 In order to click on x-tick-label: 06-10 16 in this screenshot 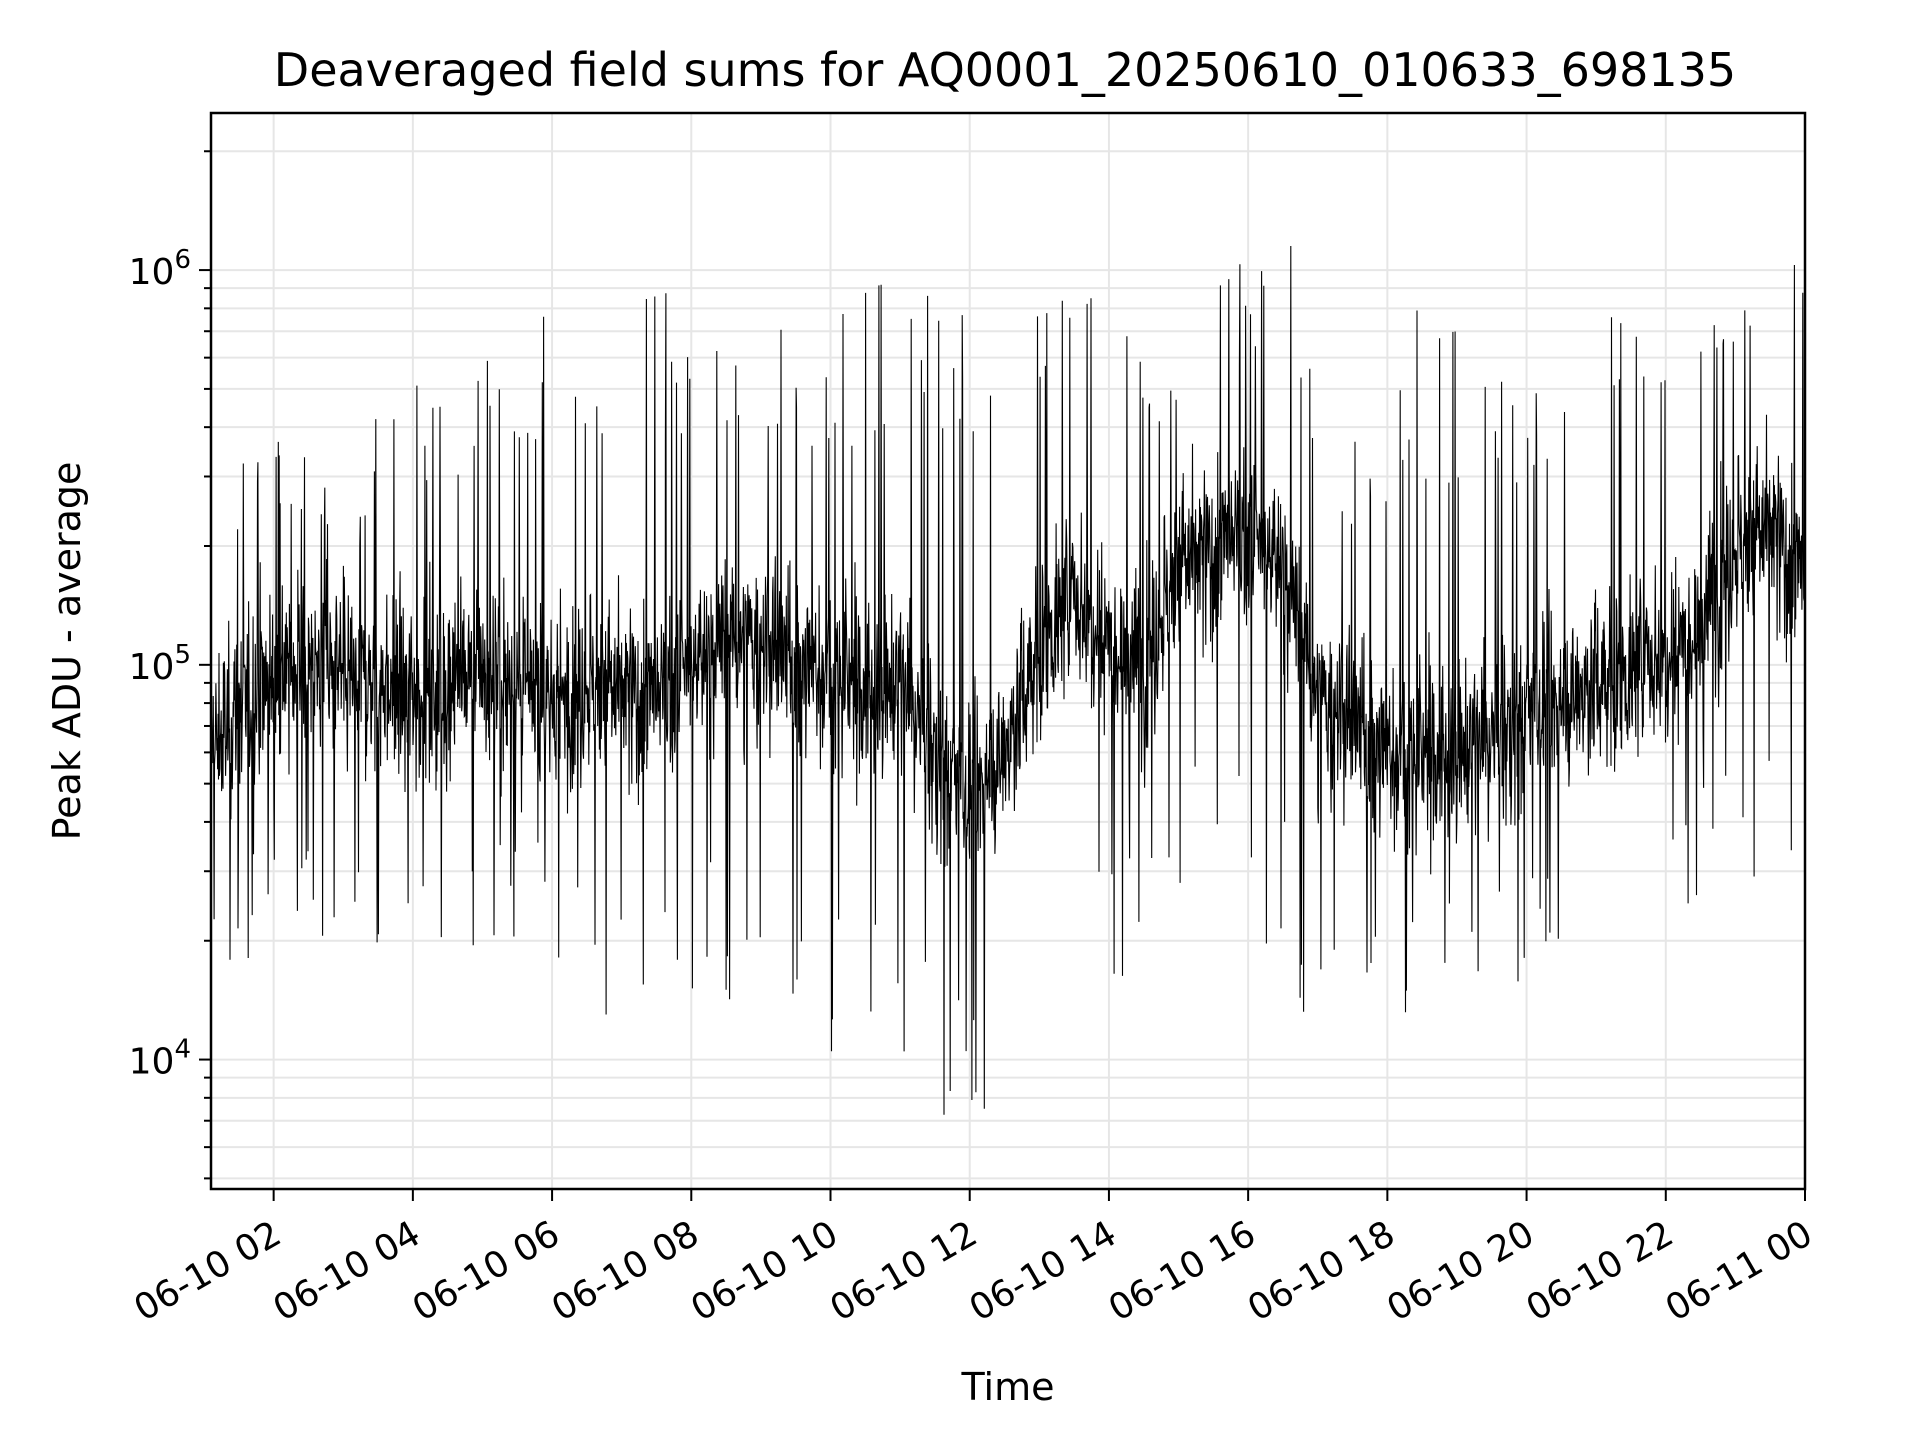, I will do `click(1182, 1271)`.